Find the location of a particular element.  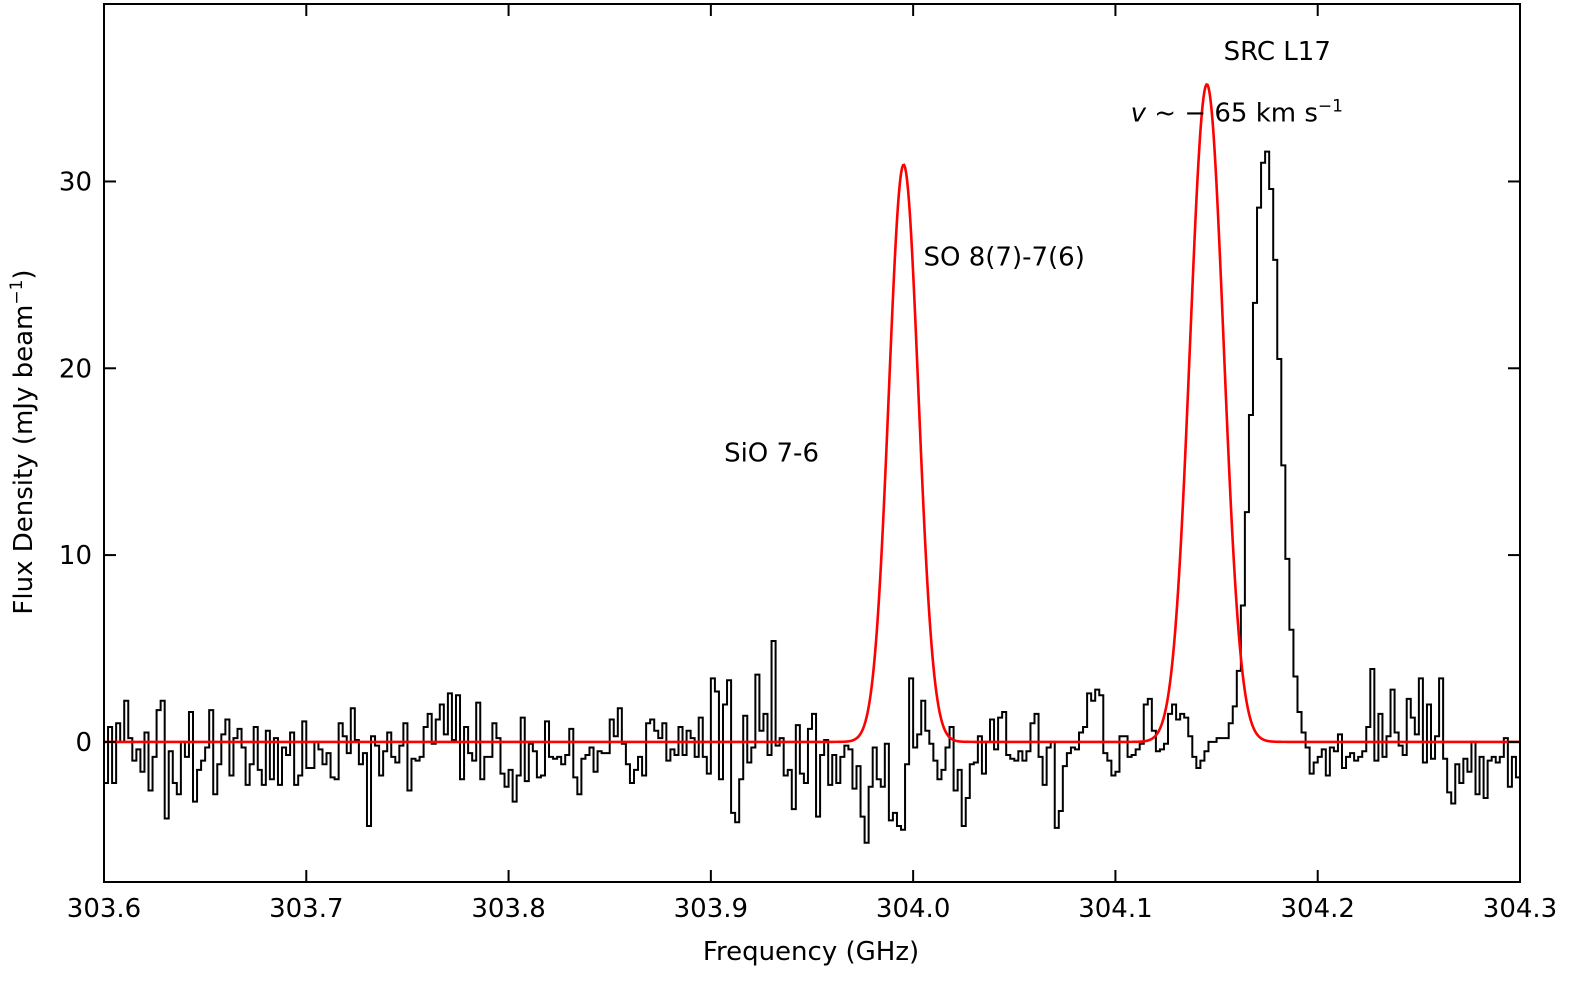

y-tick-label: 10 is located at coordinates (75, 556).